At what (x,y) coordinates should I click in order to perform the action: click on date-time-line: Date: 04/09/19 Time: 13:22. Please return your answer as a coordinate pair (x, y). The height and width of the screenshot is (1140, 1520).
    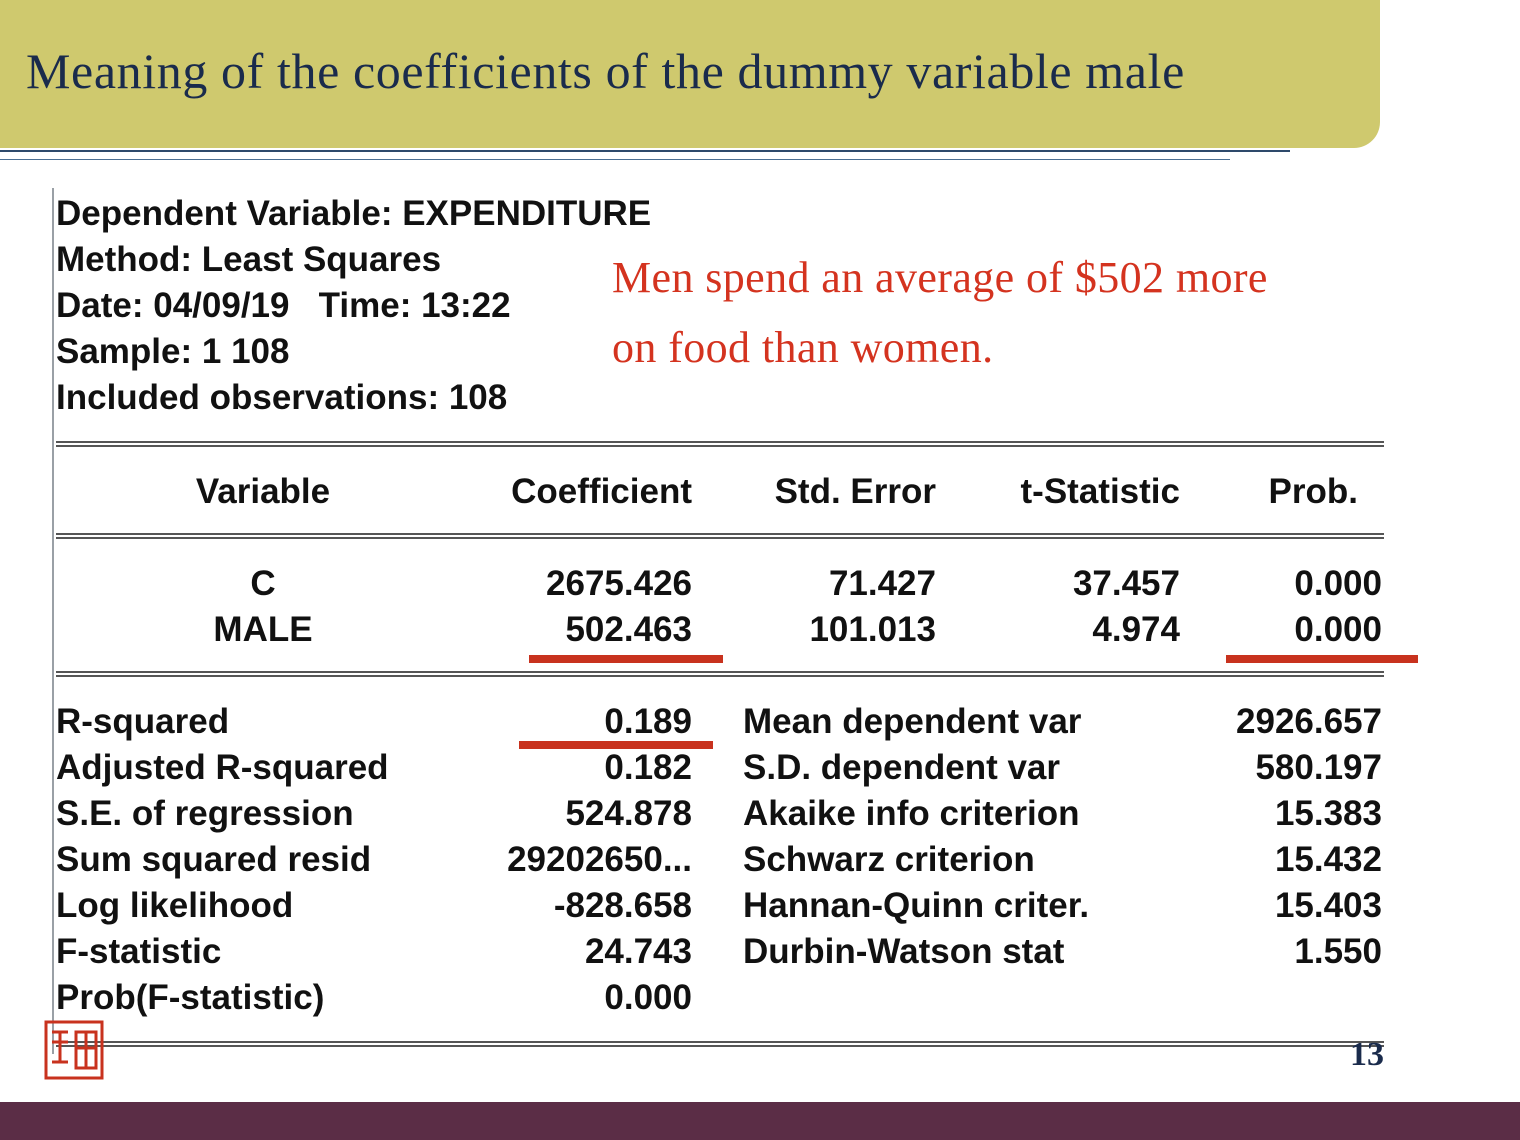
    Looking at the image, I should click on (283, 305).